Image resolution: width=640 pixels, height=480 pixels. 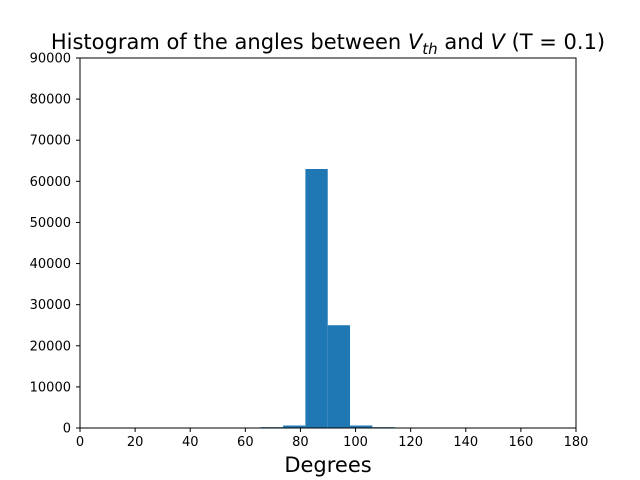 I want to click on y-tick-label-50000: 50000, so click(x=50, y=223).